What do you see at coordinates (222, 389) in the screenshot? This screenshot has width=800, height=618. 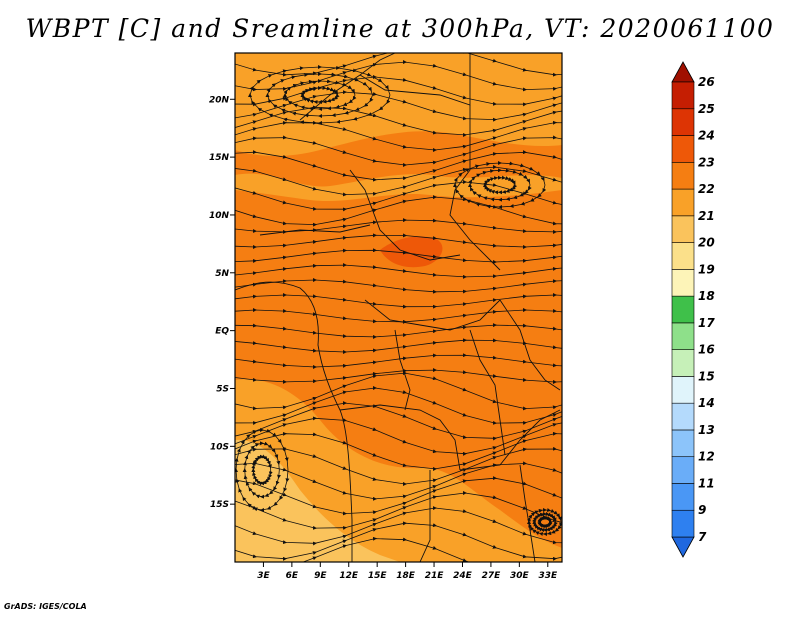 I see `lat-tick-label: 5S` at bounding box center [222, 389].